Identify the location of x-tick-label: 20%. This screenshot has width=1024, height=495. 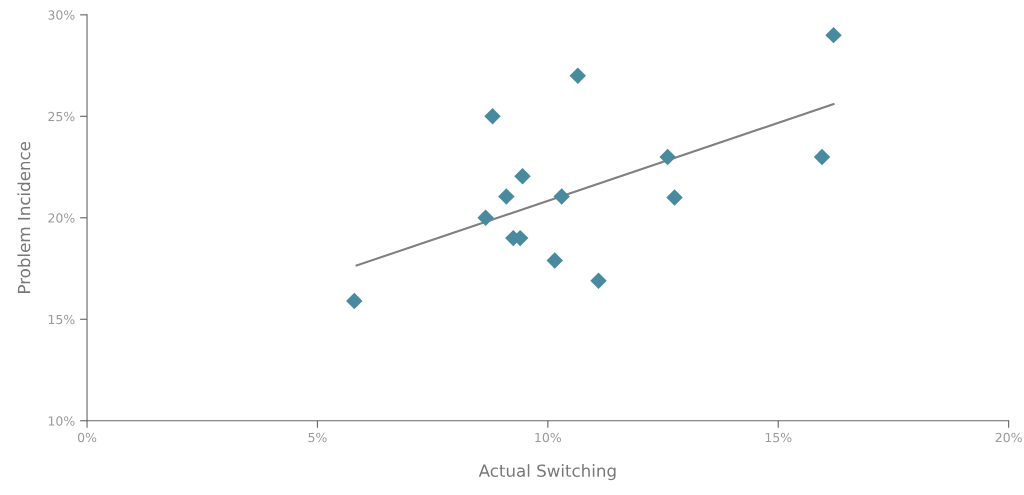
(1008, 437).